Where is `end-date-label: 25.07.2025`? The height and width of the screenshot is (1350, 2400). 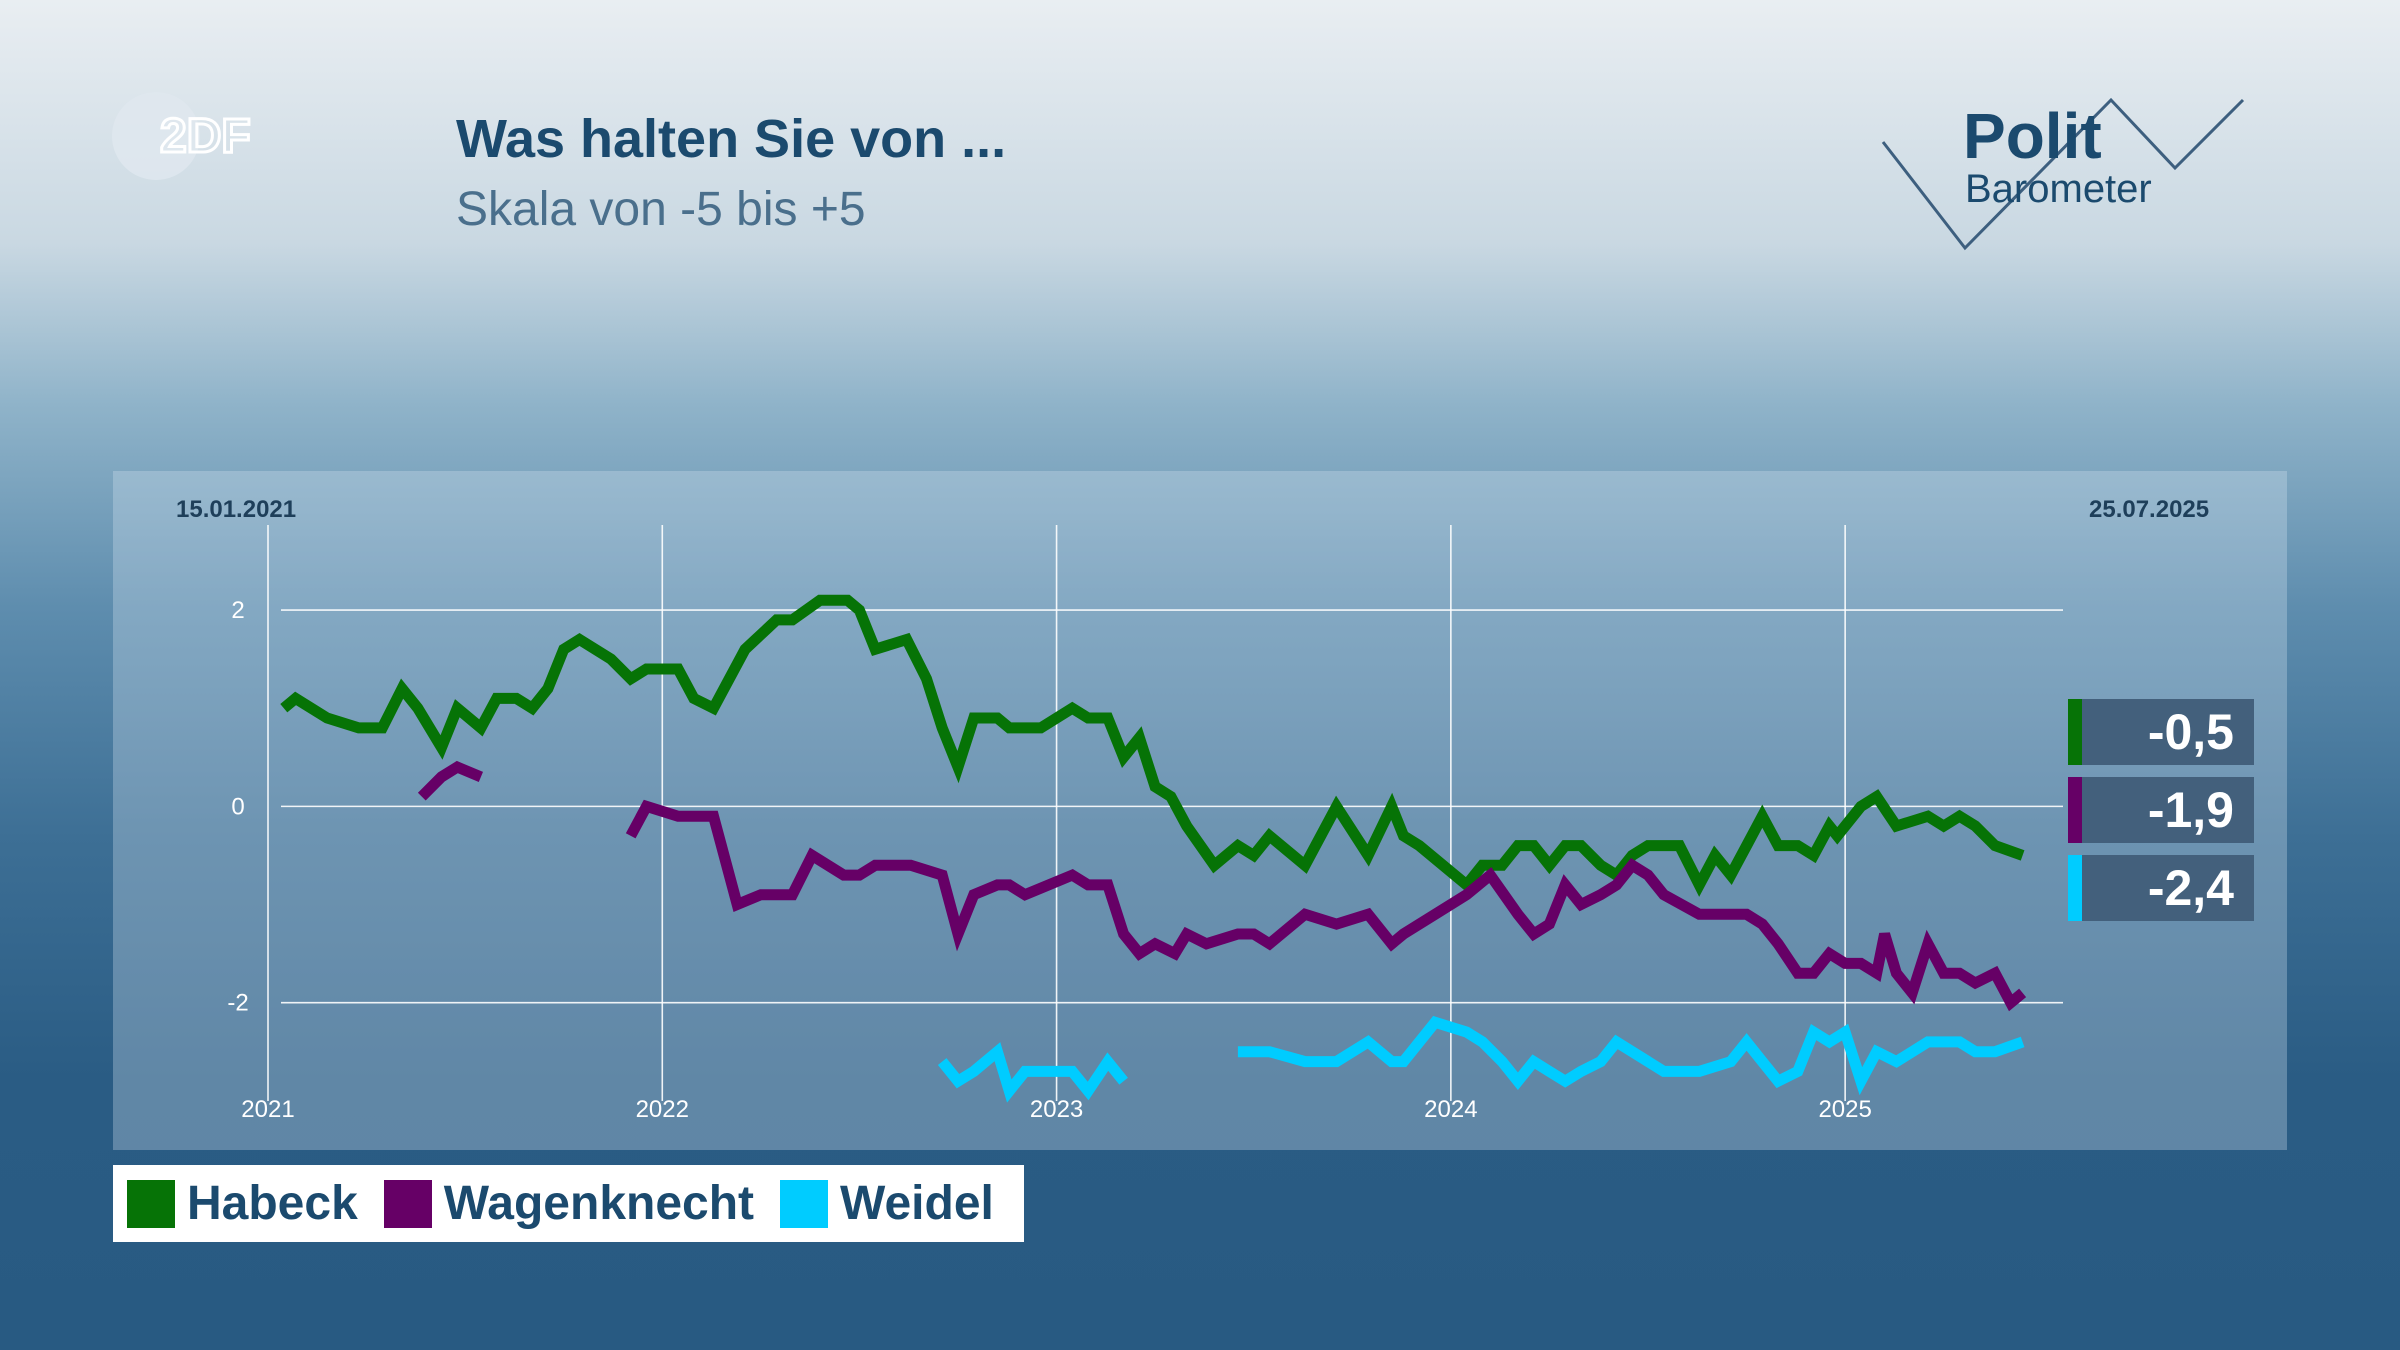 end-date-label: 25.07.2025 is located at coordinates (2149, 509).